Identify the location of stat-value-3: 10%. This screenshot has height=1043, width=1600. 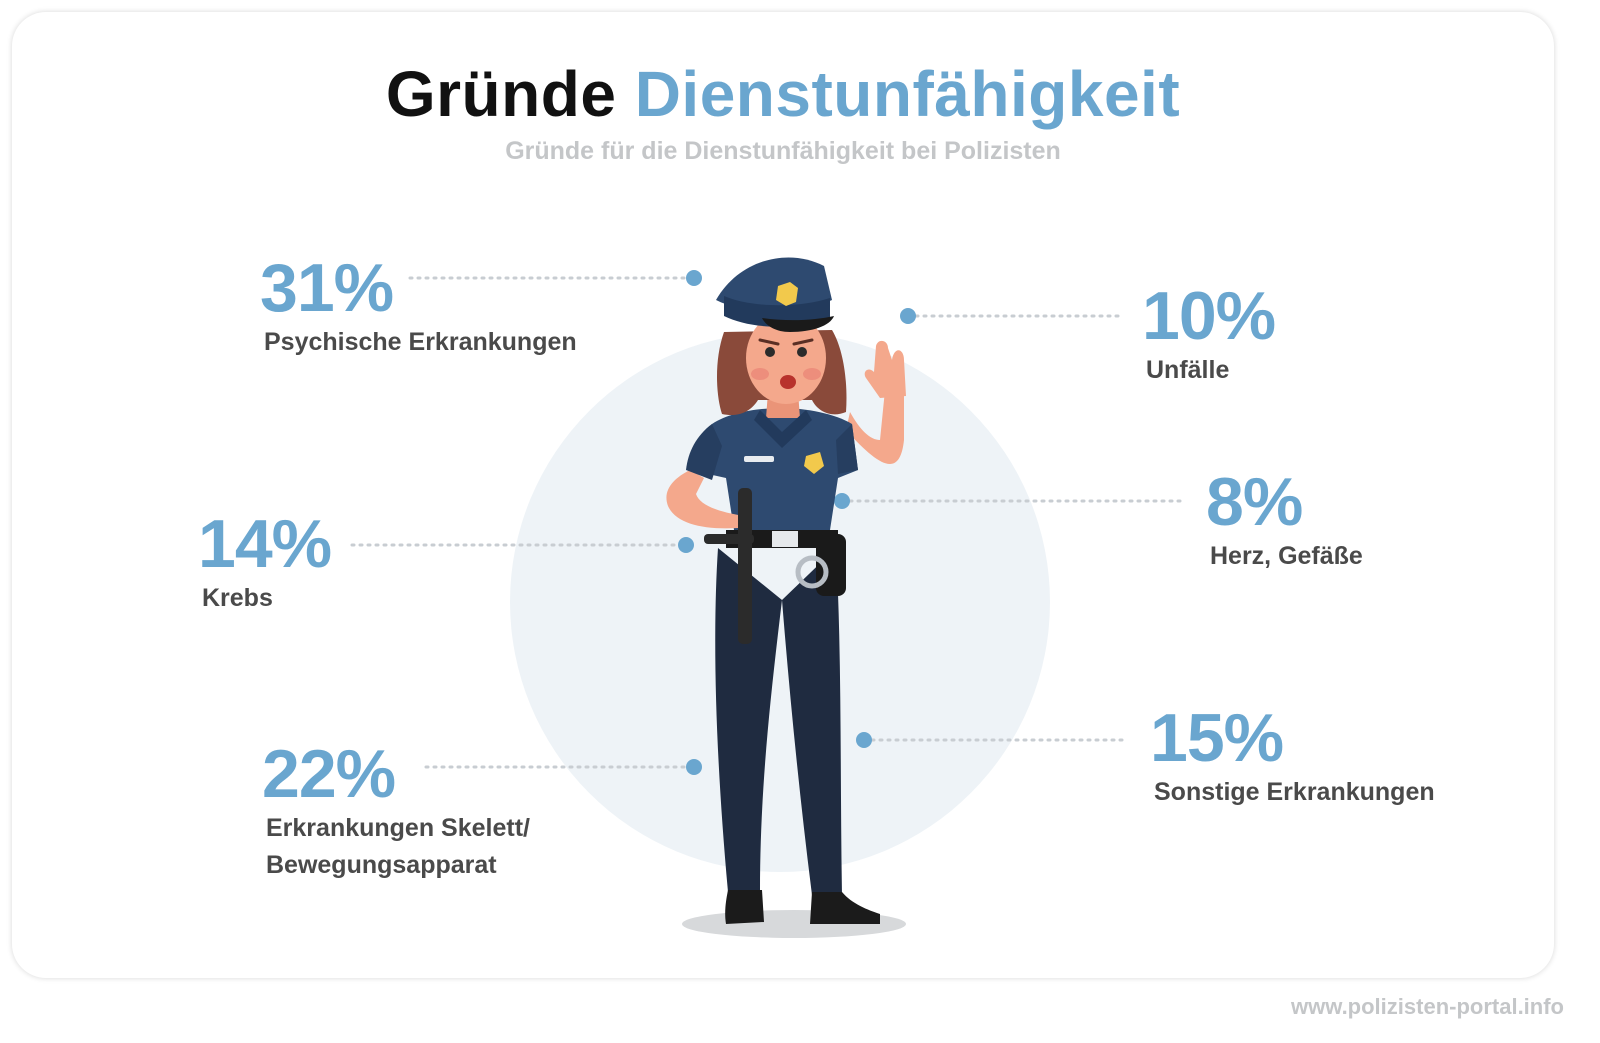
(1209, 316).